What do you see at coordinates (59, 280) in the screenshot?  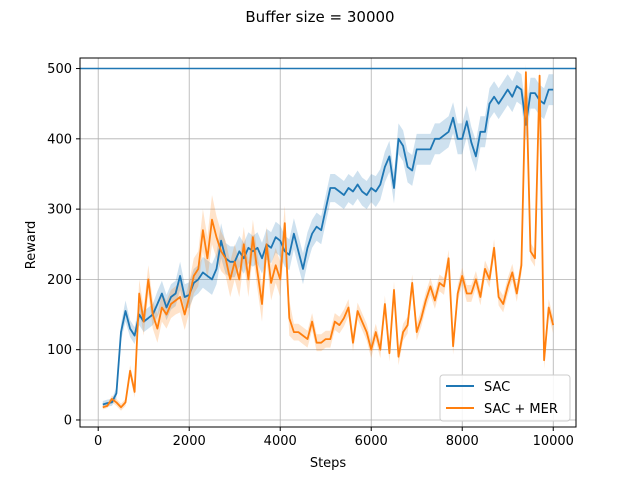 I see `y-tick-label-2: 200` at bounding box center [59, 280].